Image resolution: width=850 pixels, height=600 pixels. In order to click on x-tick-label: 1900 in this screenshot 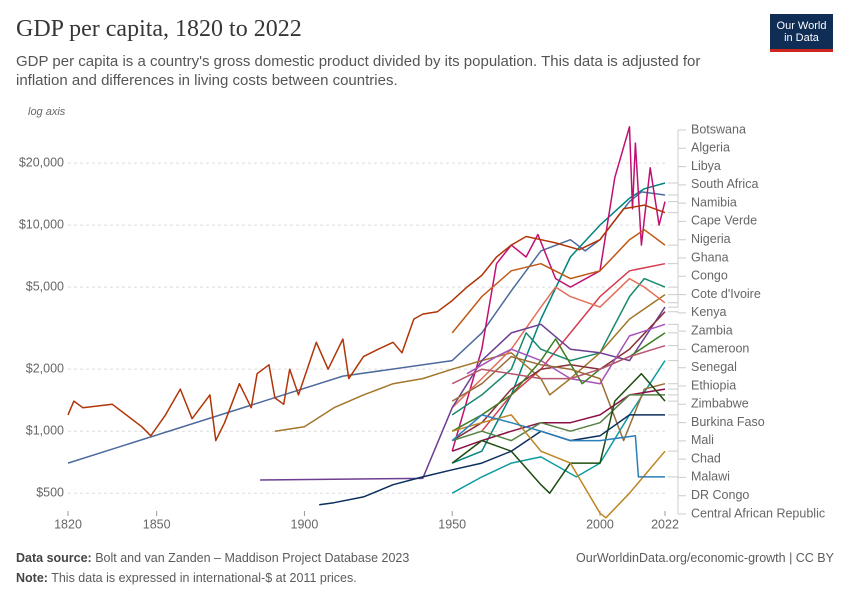, I will do `click(305, 524)`.